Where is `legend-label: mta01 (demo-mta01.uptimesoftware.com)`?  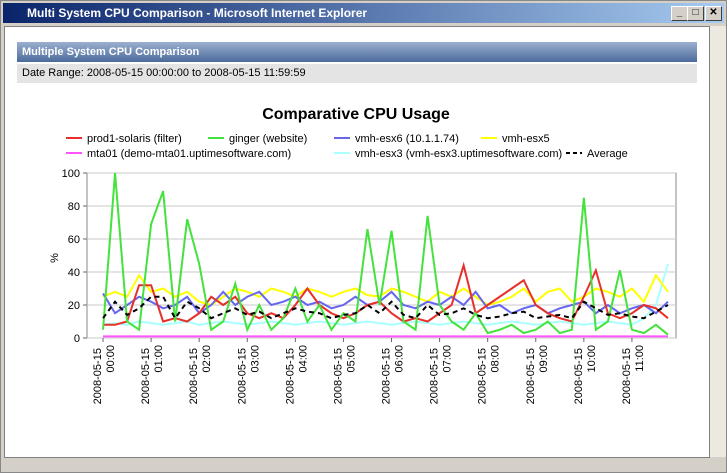 legend-label: mta01 (demo-mta01.uptimesoftware.com) is located at coordinates (189, 154).